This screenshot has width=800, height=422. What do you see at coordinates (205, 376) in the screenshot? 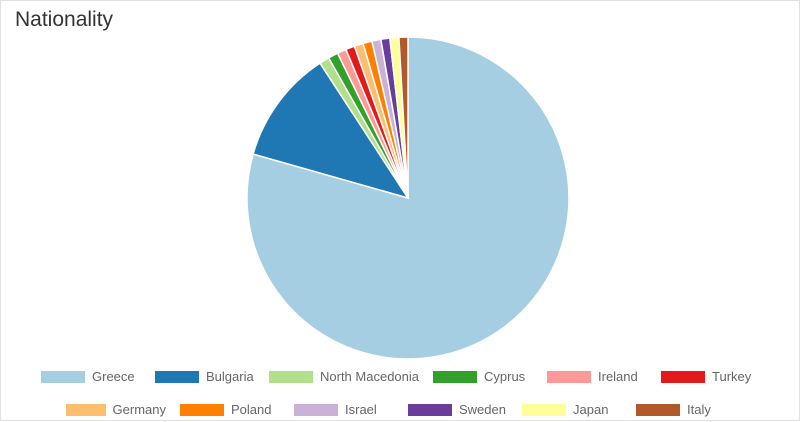
I see `legend-item: Bulgaria` at bounding box center [205, 376].